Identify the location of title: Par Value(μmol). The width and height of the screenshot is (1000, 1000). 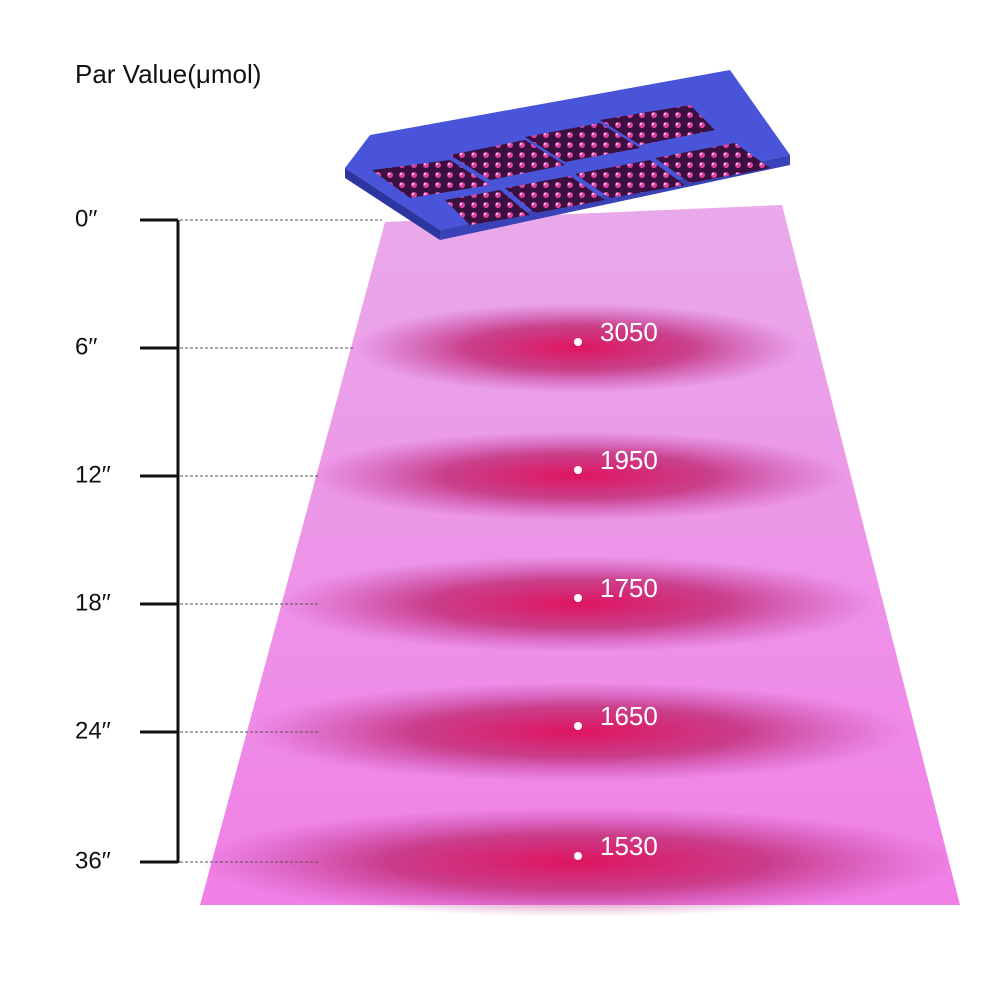
(168, 74).